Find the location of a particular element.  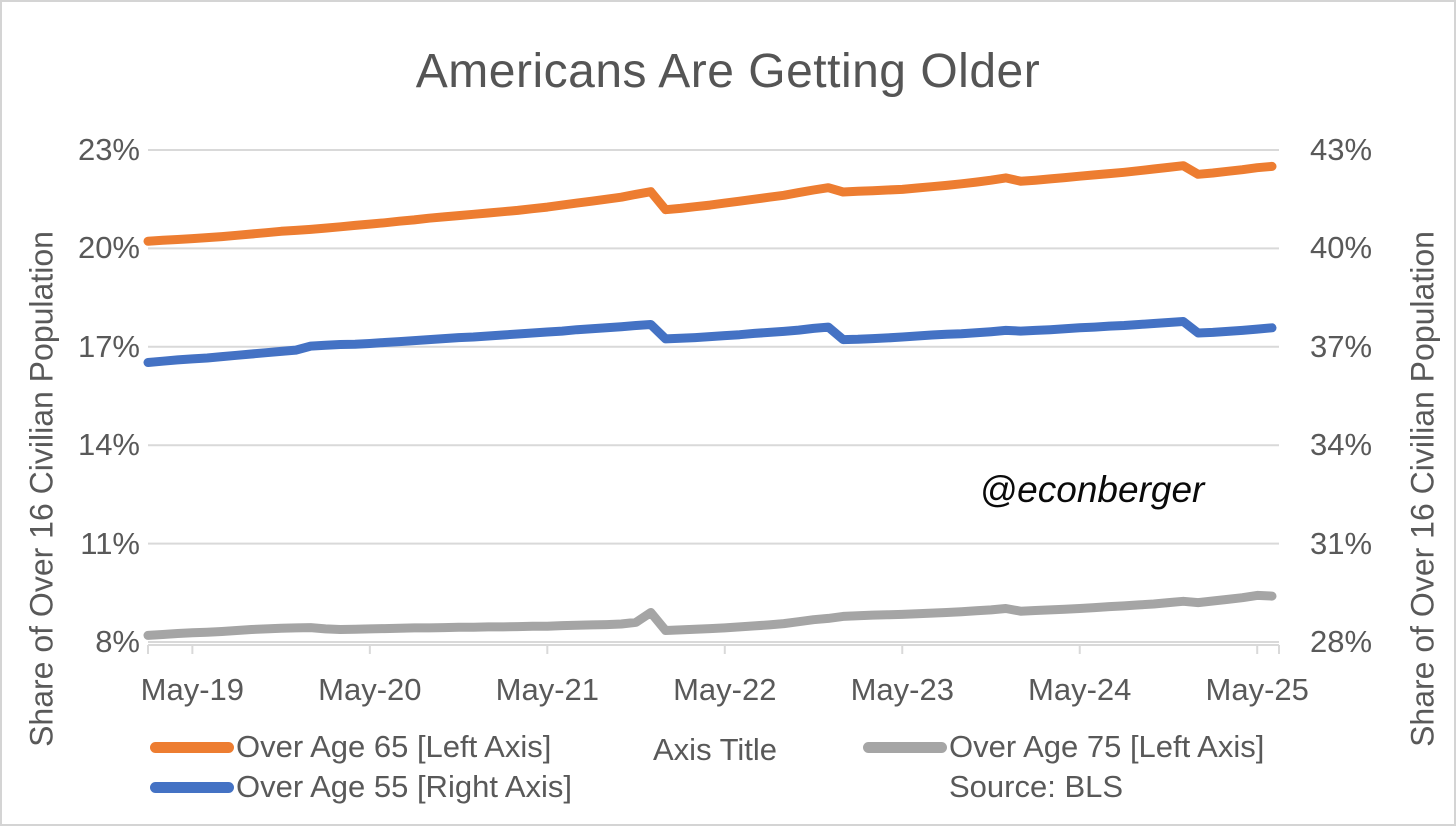

series-line-over-age-75-left-axis- is located at coordinates (710, 615).